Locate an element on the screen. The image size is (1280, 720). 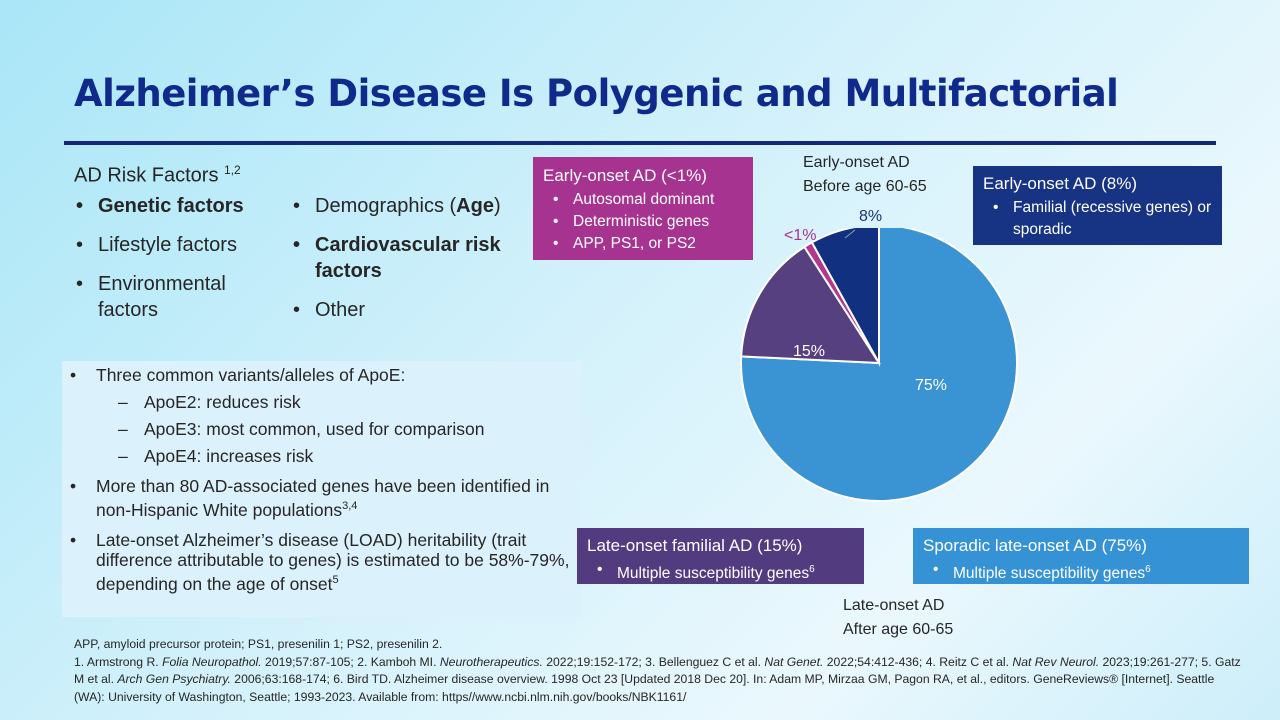
list-item: Demographics (Age) is located at coordinates (406, 206).